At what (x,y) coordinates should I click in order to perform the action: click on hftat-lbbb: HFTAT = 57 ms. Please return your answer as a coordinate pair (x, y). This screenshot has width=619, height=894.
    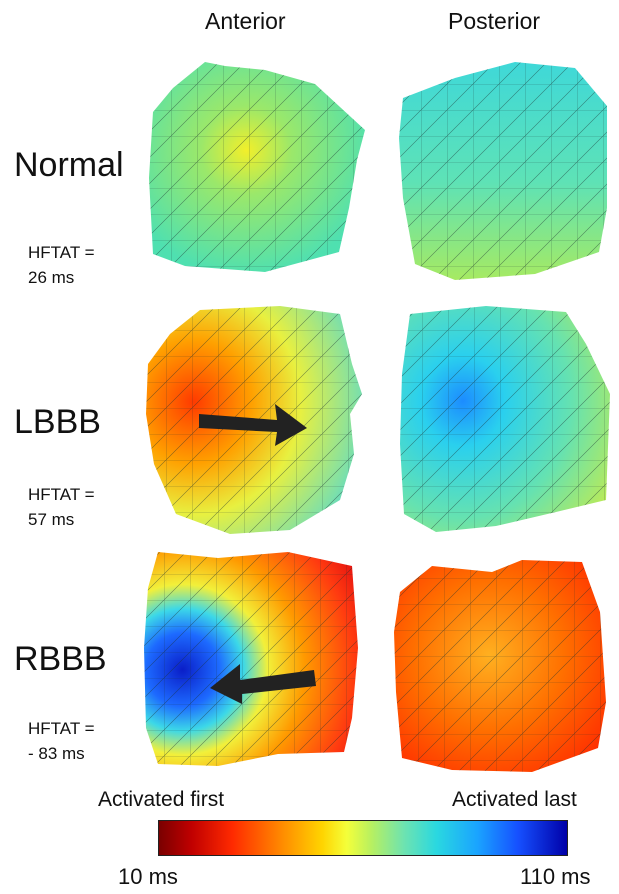
    Looking at the image, I should click on (61, 507).